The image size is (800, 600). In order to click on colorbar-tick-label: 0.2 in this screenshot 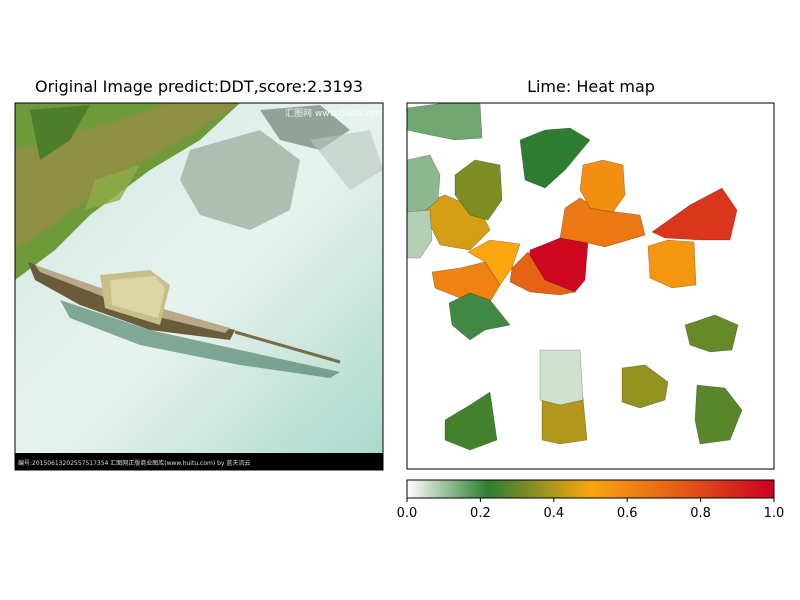, I will do `click(480, 513)`.